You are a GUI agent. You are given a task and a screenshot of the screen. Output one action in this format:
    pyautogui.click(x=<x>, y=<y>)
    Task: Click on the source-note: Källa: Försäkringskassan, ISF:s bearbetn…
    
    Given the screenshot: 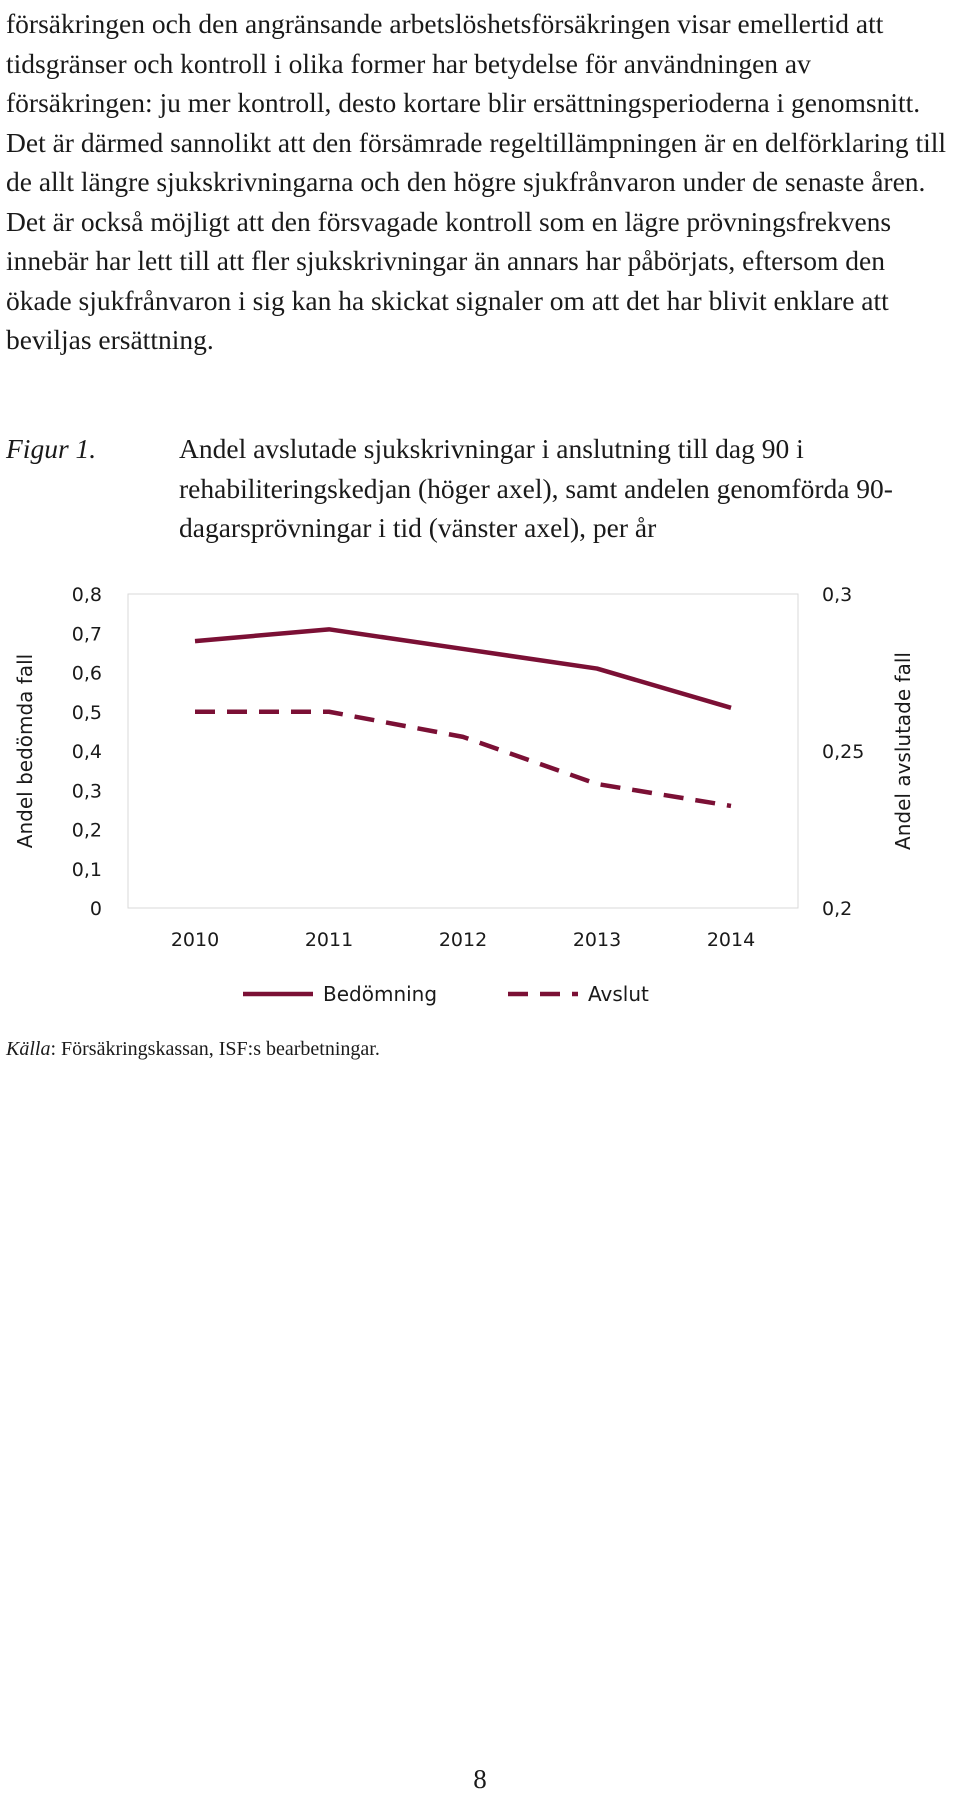 What is the action you would take?
    pyautogui.click(x=193, y=1049)
    